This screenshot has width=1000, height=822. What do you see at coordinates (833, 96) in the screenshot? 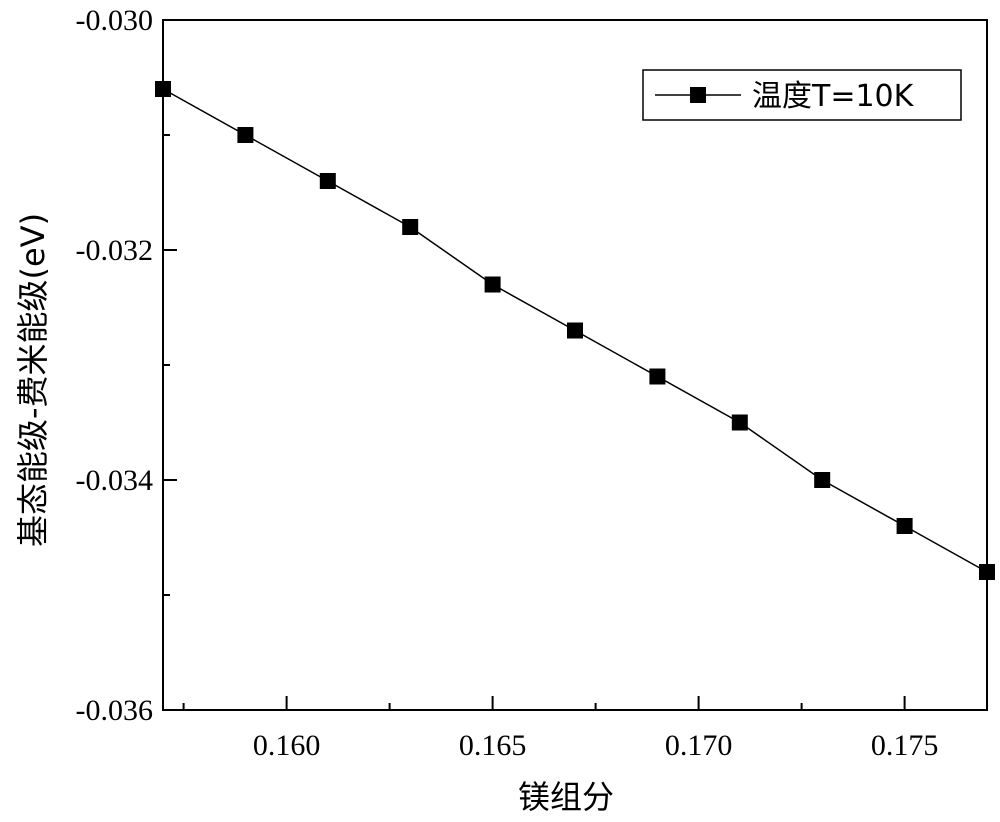
I see `legend-label: 温度T=10K` at bounding box center [833, 96].